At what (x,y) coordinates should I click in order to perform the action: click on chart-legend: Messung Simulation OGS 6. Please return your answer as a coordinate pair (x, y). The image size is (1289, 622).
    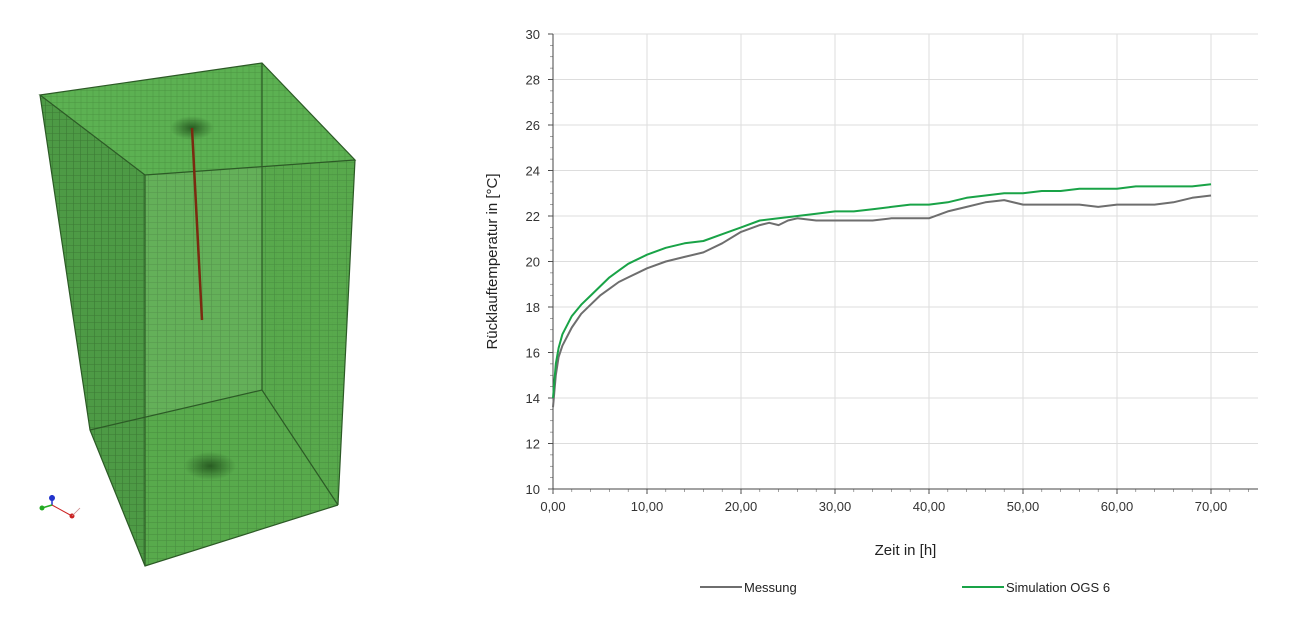
    Looking at the image, I should click on (905, 587).